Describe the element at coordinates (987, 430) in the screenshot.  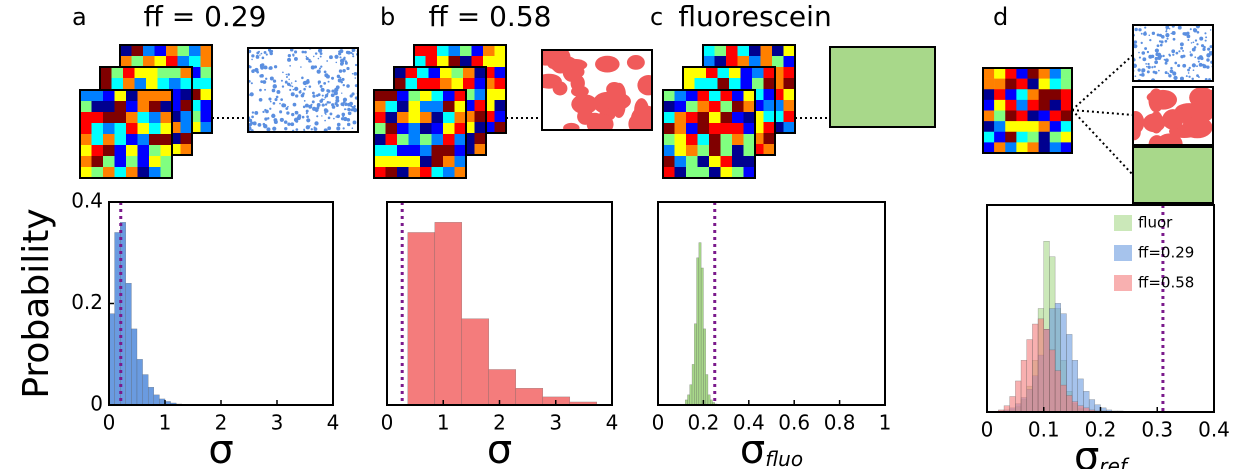
I see `x-tick-label: 0` at that location.